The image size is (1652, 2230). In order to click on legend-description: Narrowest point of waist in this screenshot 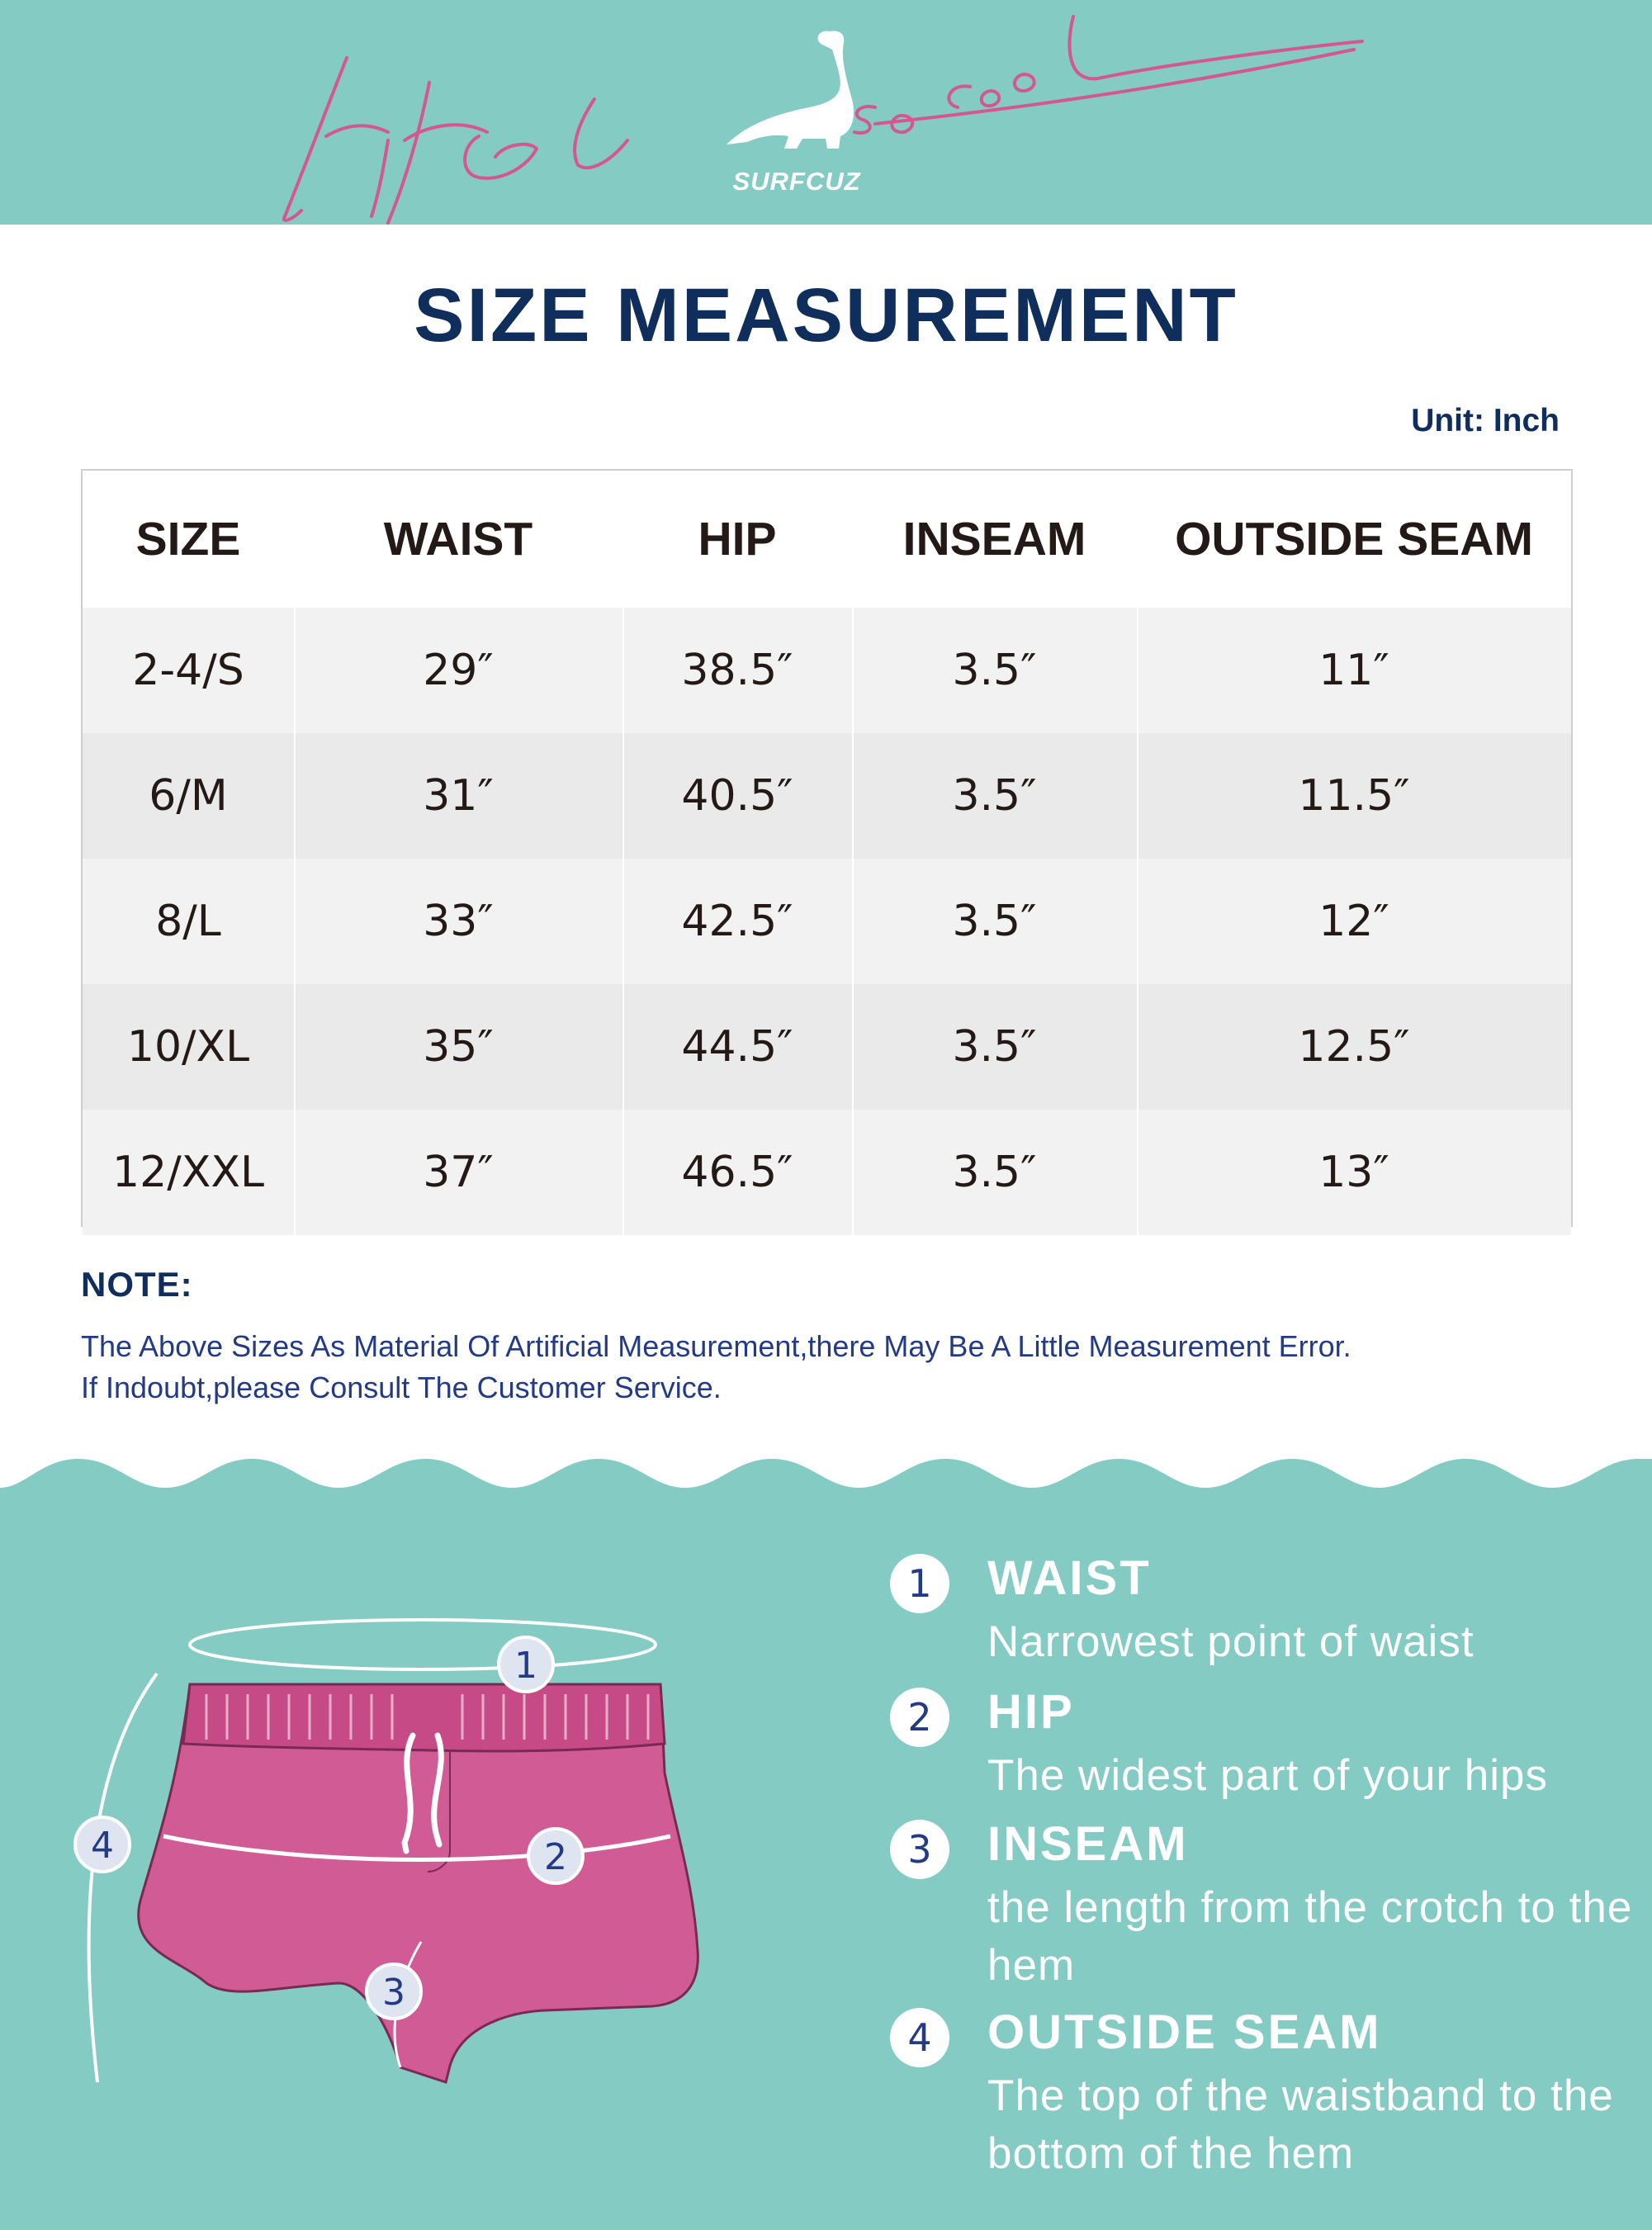, I will do `click(1230, 1642)`.